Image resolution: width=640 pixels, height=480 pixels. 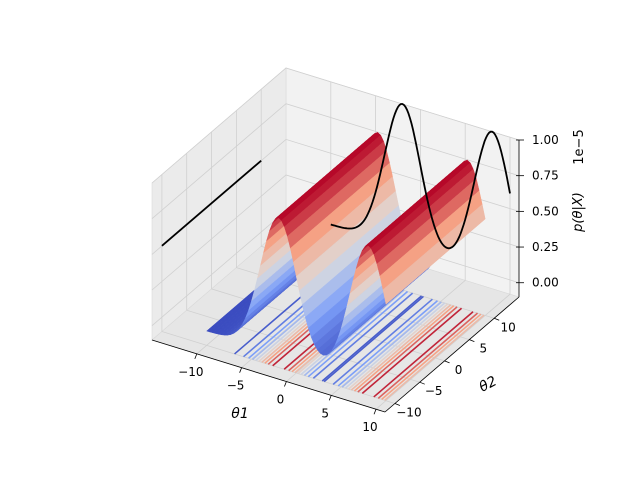 I want to click on x-tick-label: −5, so click(x=236, y=386).